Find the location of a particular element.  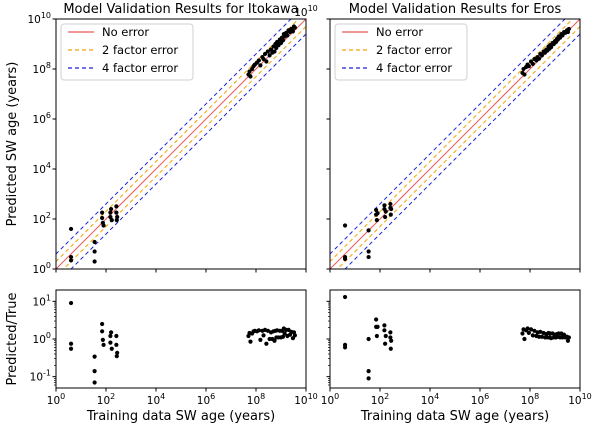

y-top-tick-label: 1010 is located at coordinates (306, 11).